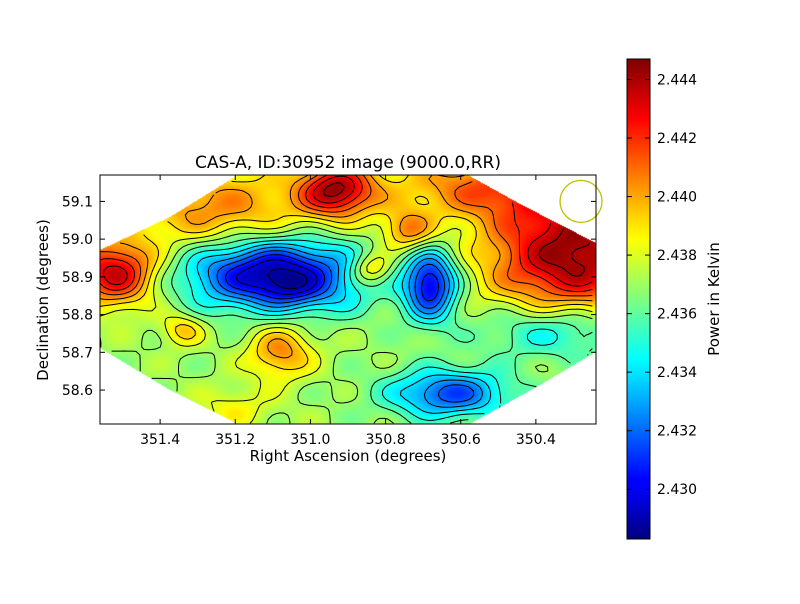 The image size is (800, 604). What do you see at coordinates (677, 198) in the screenshot?
I see `colorbar-tick-label: 2.440` at bounding box center [677, 198].